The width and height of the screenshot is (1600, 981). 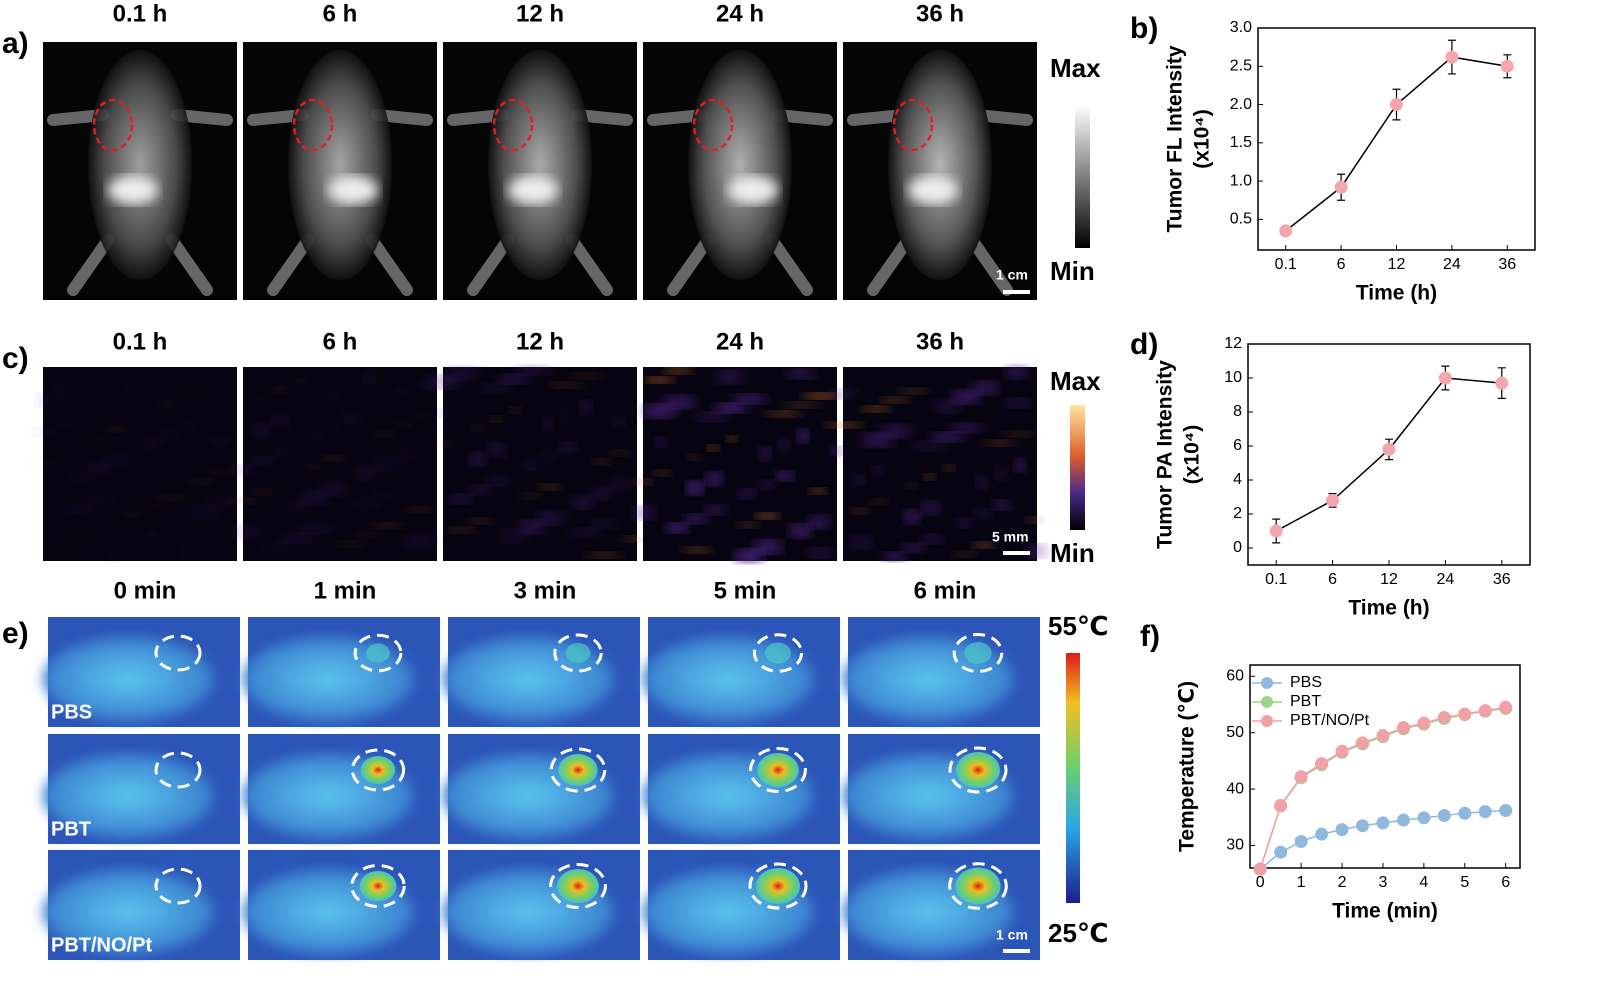 I want to click on hot-spot, so click(x=778, y=770).